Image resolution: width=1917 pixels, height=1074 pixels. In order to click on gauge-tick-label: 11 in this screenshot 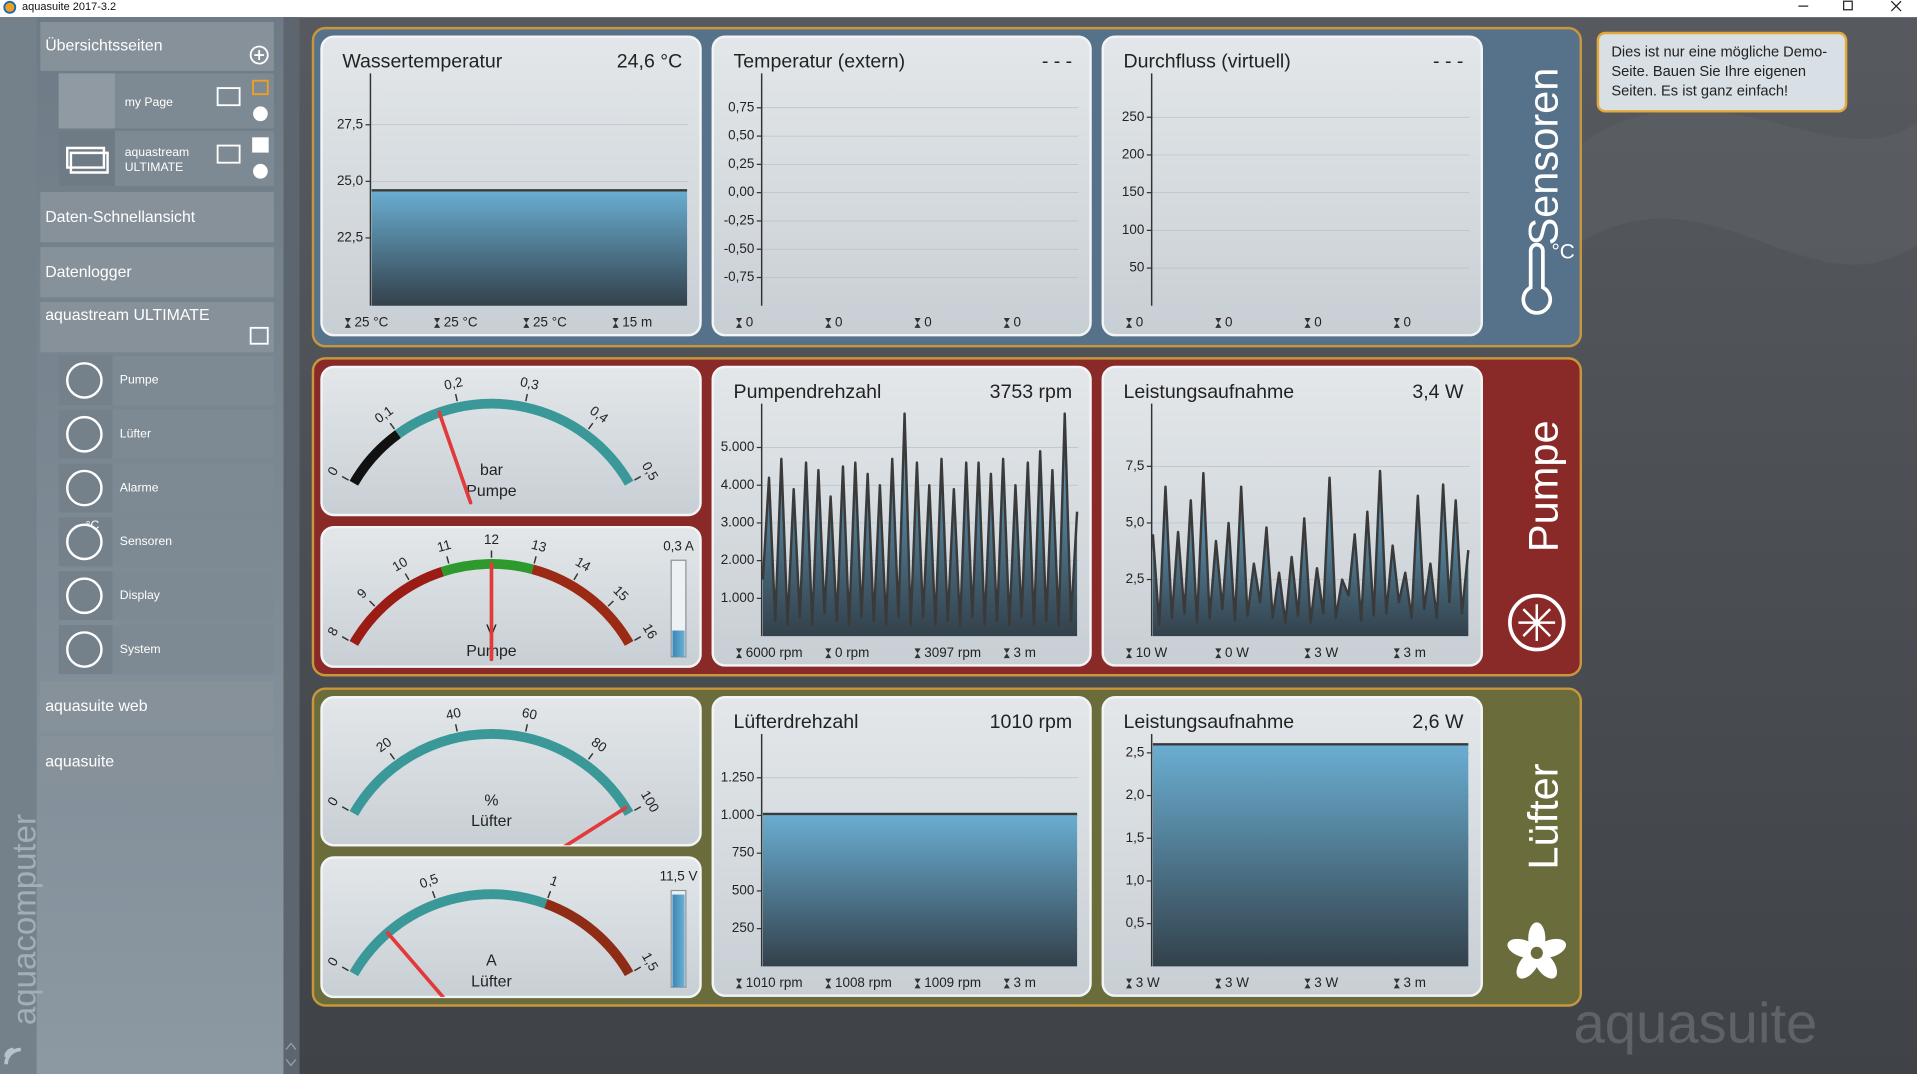, I will do `click(443, 546)`.